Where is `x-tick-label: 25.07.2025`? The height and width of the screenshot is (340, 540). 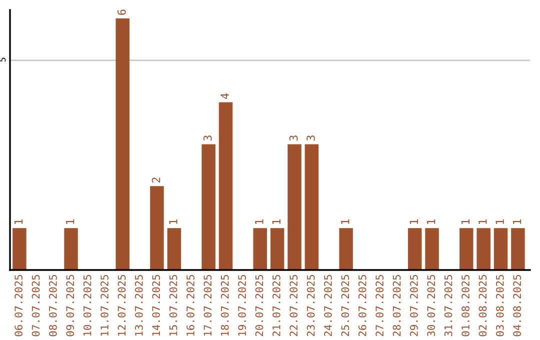 x-tick-label: 25.07.2025 is located at coordinates (345, 305).